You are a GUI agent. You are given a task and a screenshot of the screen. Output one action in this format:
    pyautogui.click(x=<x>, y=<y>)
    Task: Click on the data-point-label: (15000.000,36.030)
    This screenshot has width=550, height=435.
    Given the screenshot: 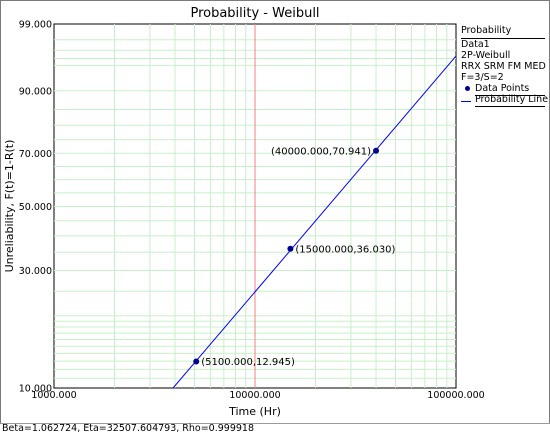 What is the action you would take?
    pyautogui.click(x=345, y=249)
    